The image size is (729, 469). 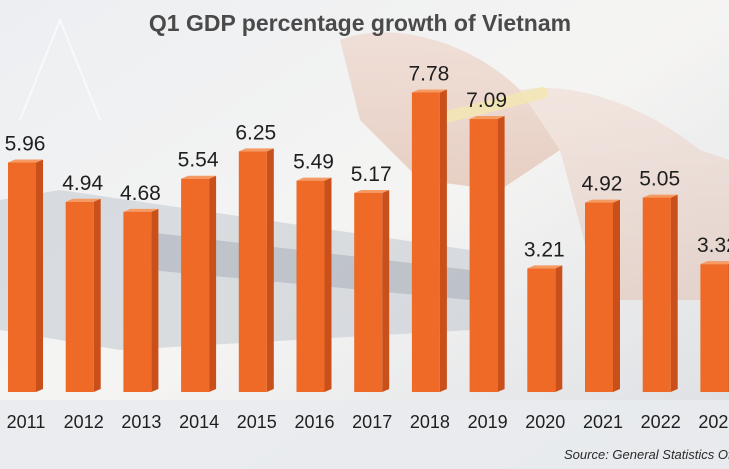 I want to click on x-tick-label: 2015, so click(x=257, y=422).